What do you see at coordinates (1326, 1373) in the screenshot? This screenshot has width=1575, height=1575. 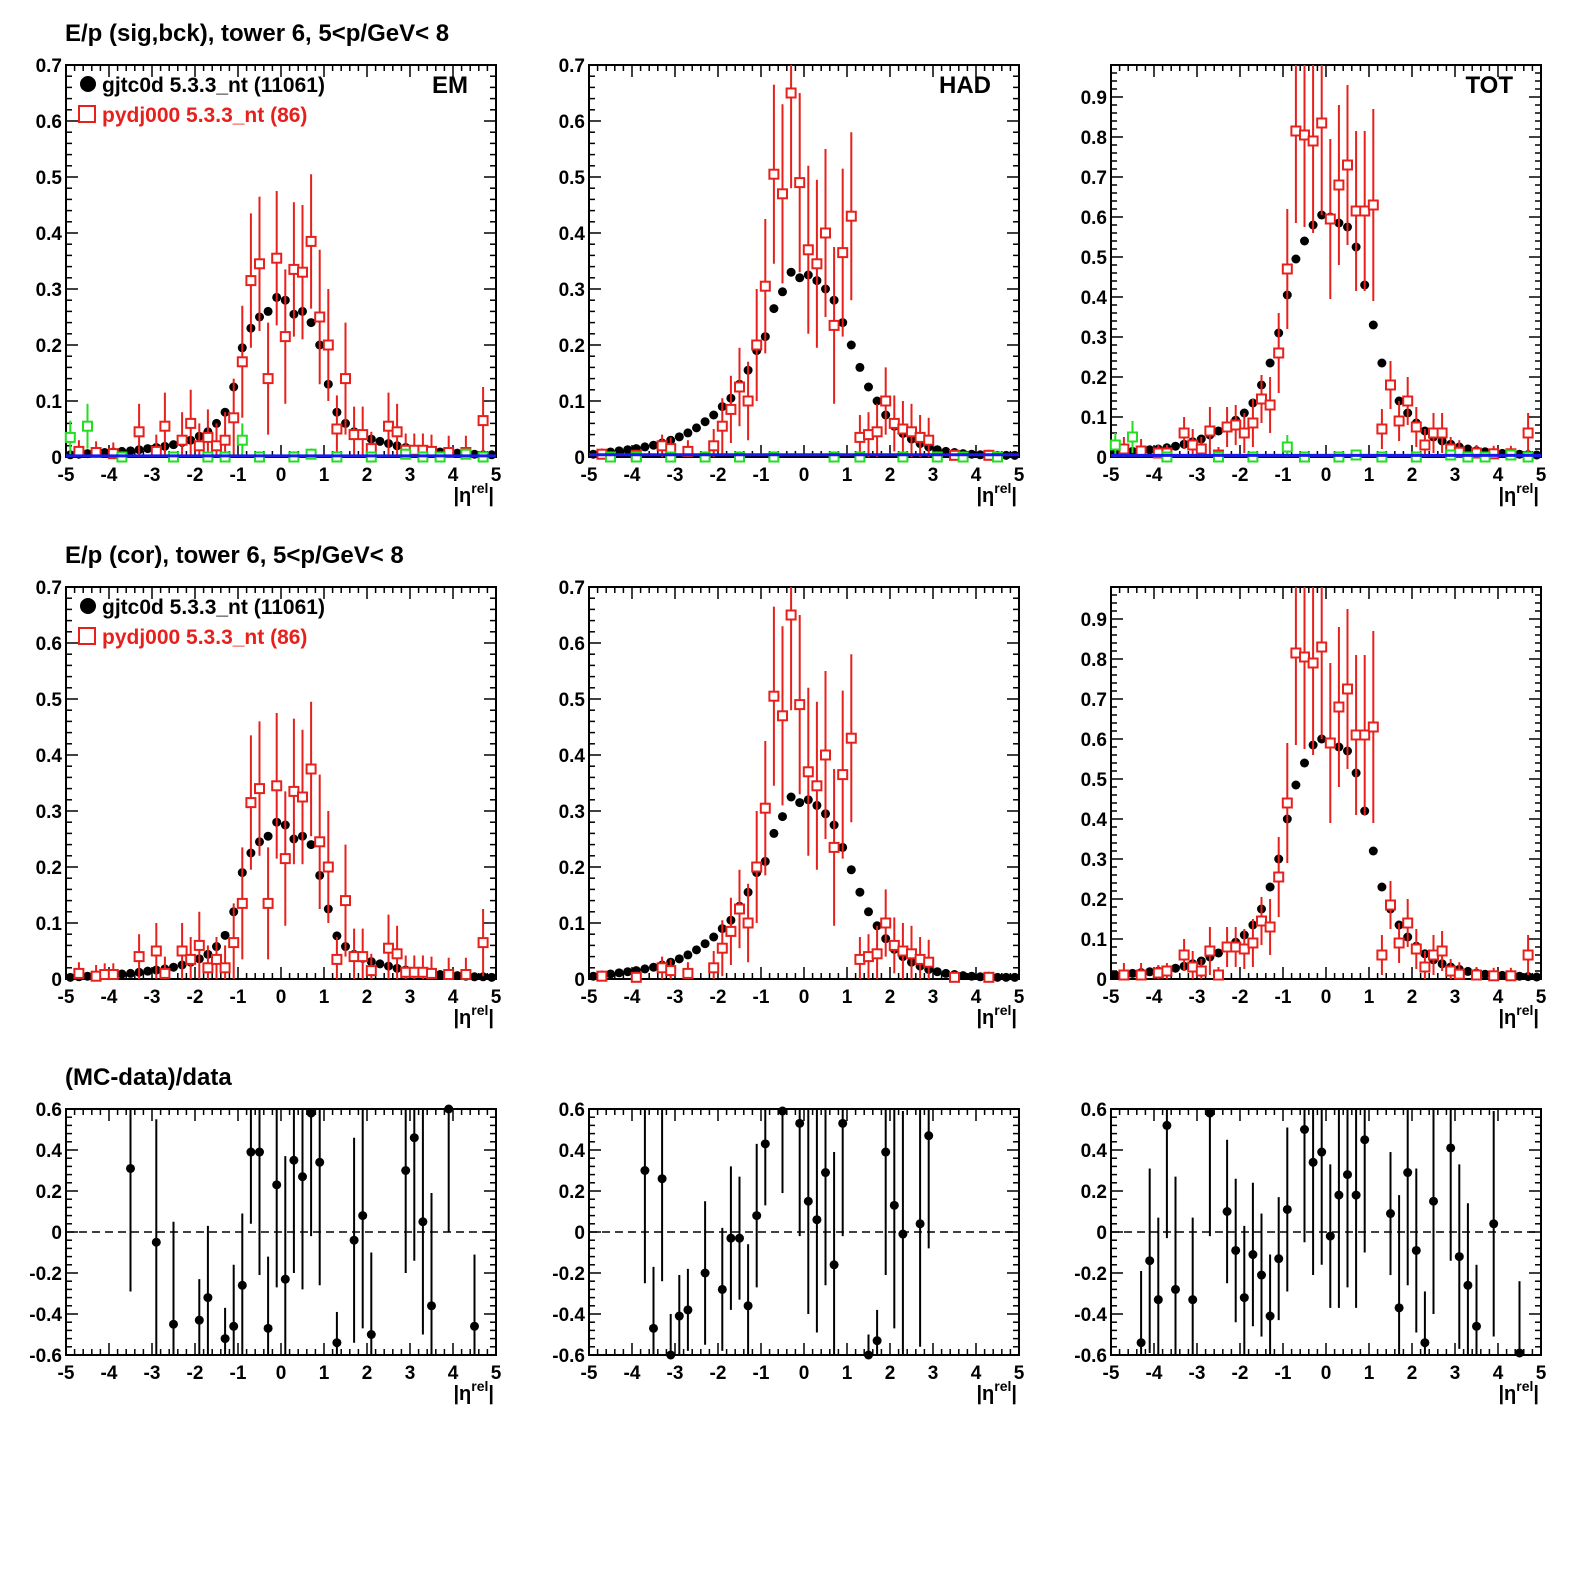 I see `x-tick-label: 0` at bounding box center [1326, 1373].